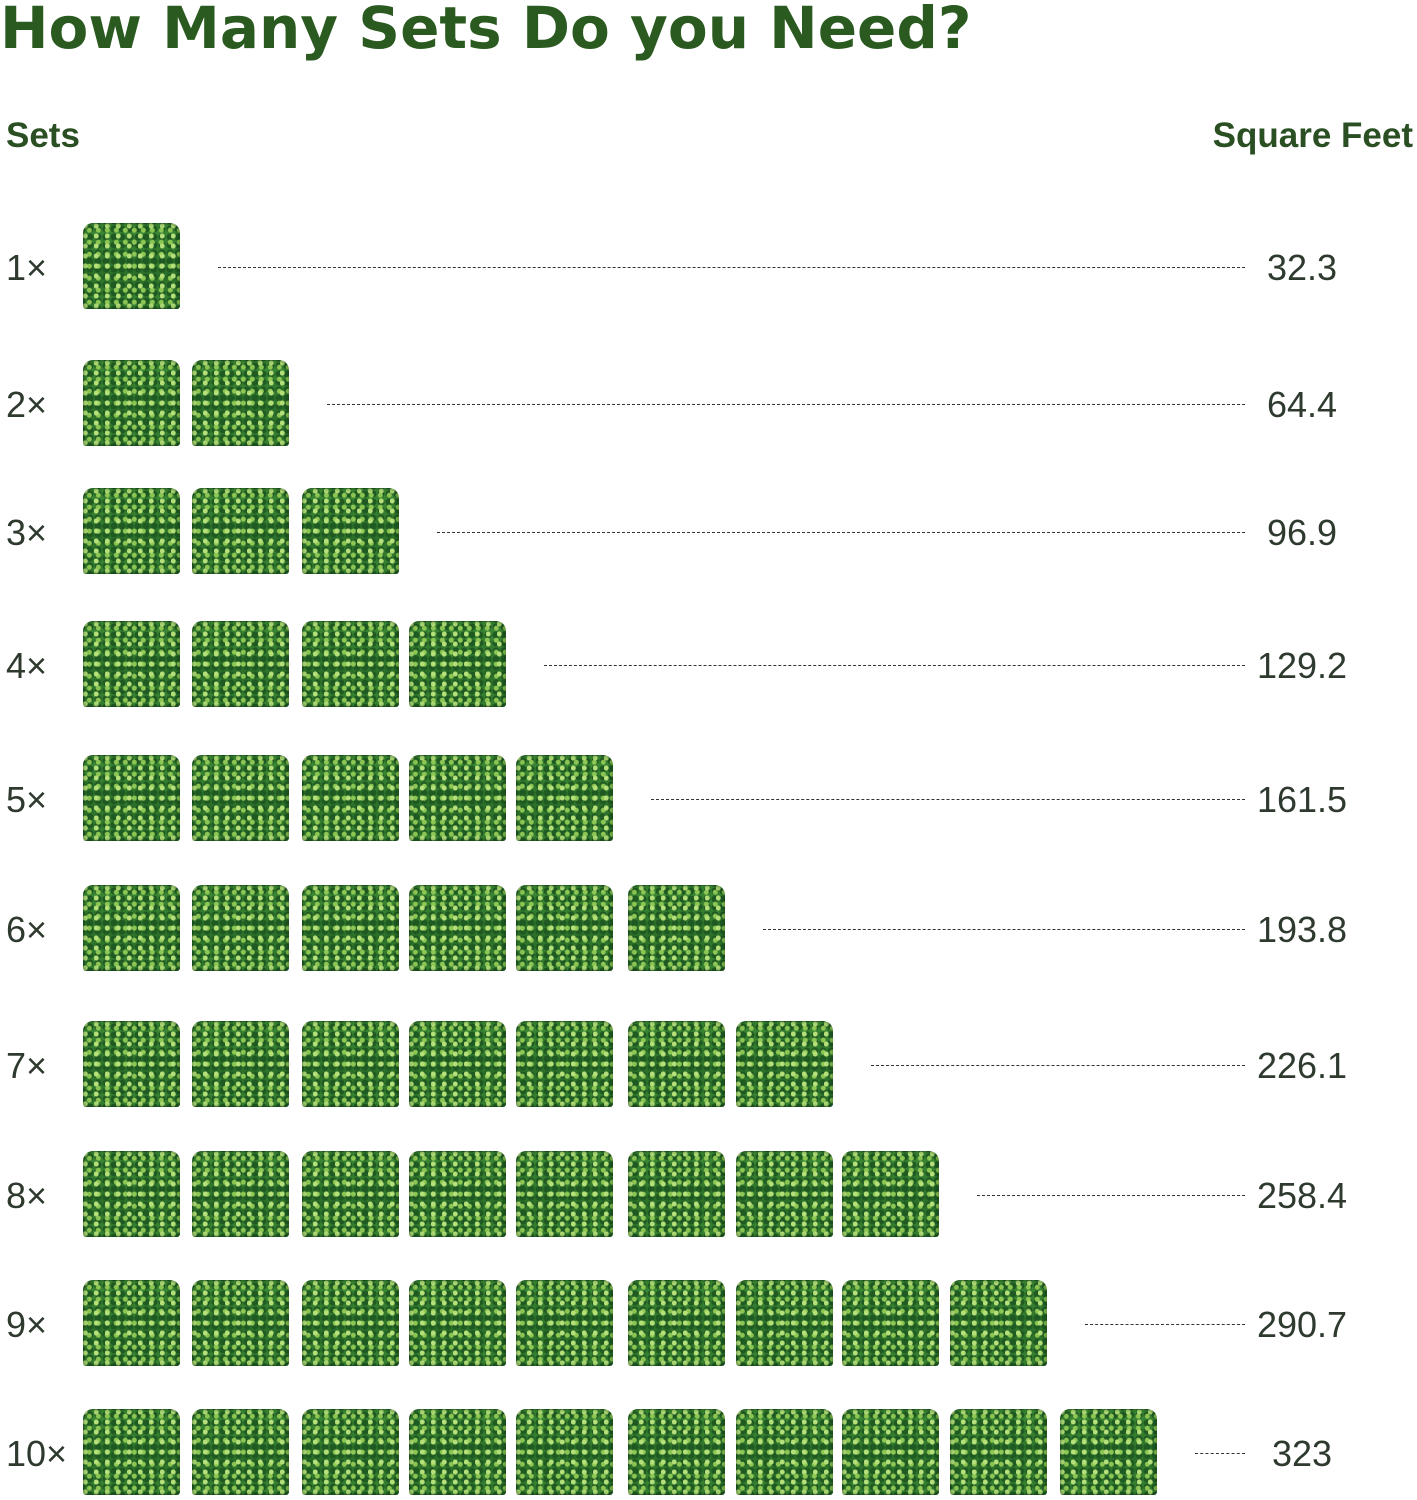 The height and width of the screenshot is (1500, 1417). I want to click on square-feet-value: 258.4, so click(1302, 1195).